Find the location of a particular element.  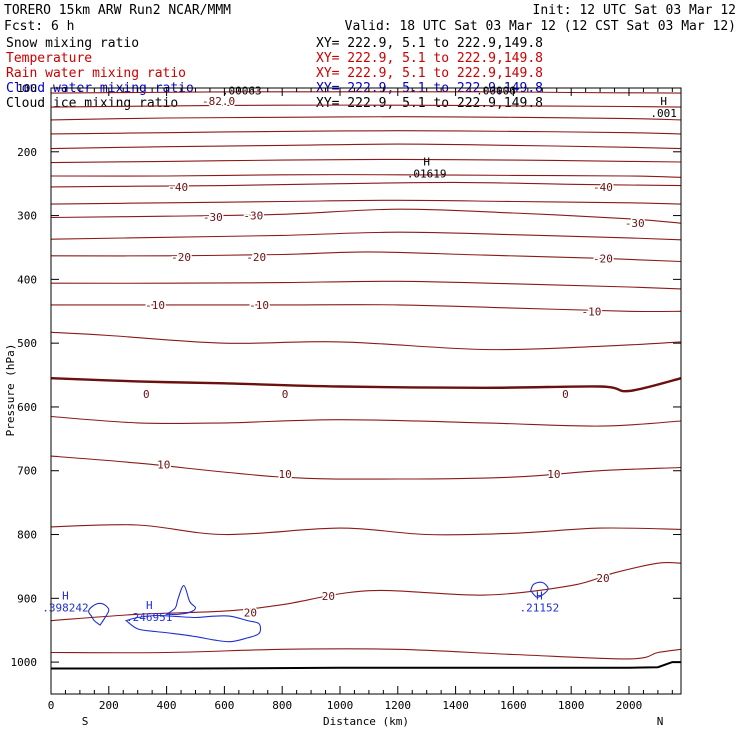

legend-name-rain: Rain water mixing ratio is located at coordinates (96, 73).